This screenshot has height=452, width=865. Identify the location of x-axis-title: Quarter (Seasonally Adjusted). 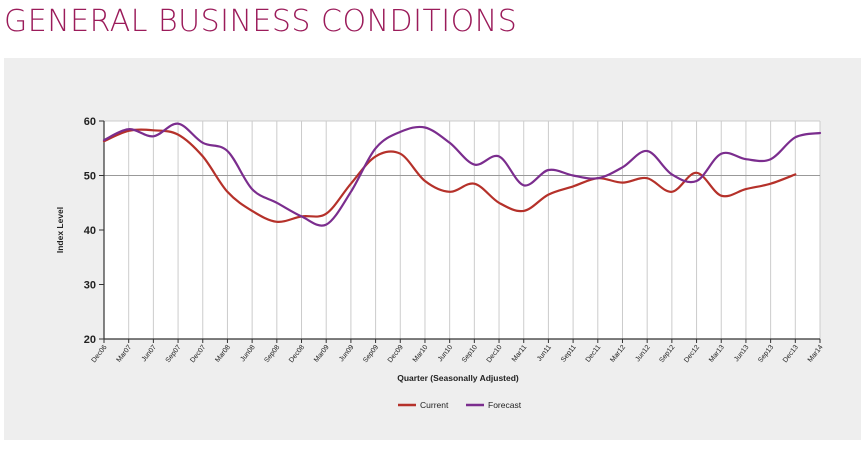
(458, 378).